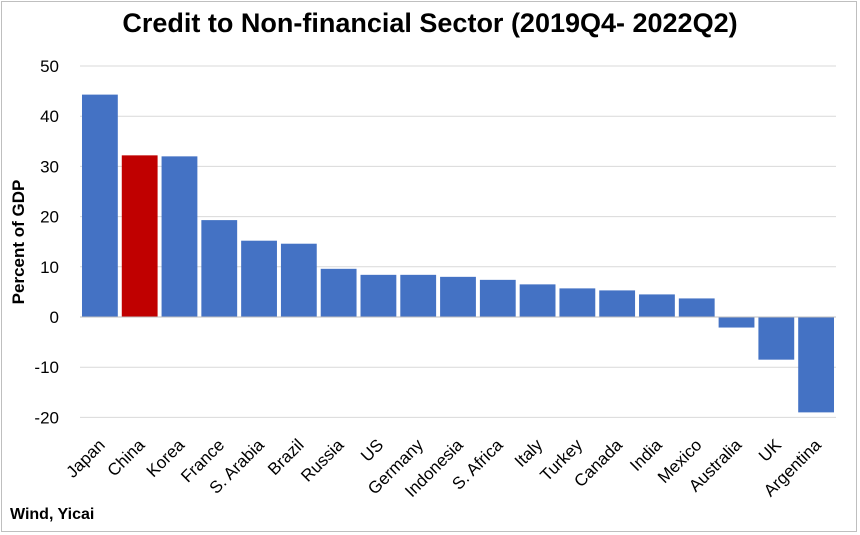  What do you see at coordinates (770, 450) in the screenshot?
I see `x-tick-label: UK` at bounding box center [770, 450].